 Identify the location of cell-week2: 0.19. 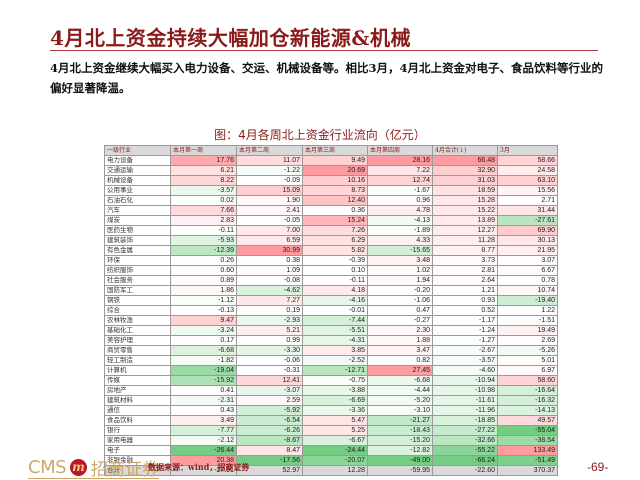
(269, 310).